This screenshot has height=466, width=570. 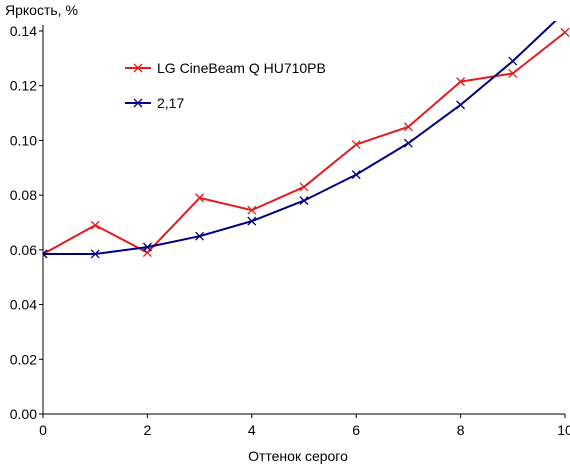 What do you see at coordinates (241, 68) in the screenshot?
I see `legend-label-series-1: LG CineBeam Q HU710PB` at bounding box center [241, 68].